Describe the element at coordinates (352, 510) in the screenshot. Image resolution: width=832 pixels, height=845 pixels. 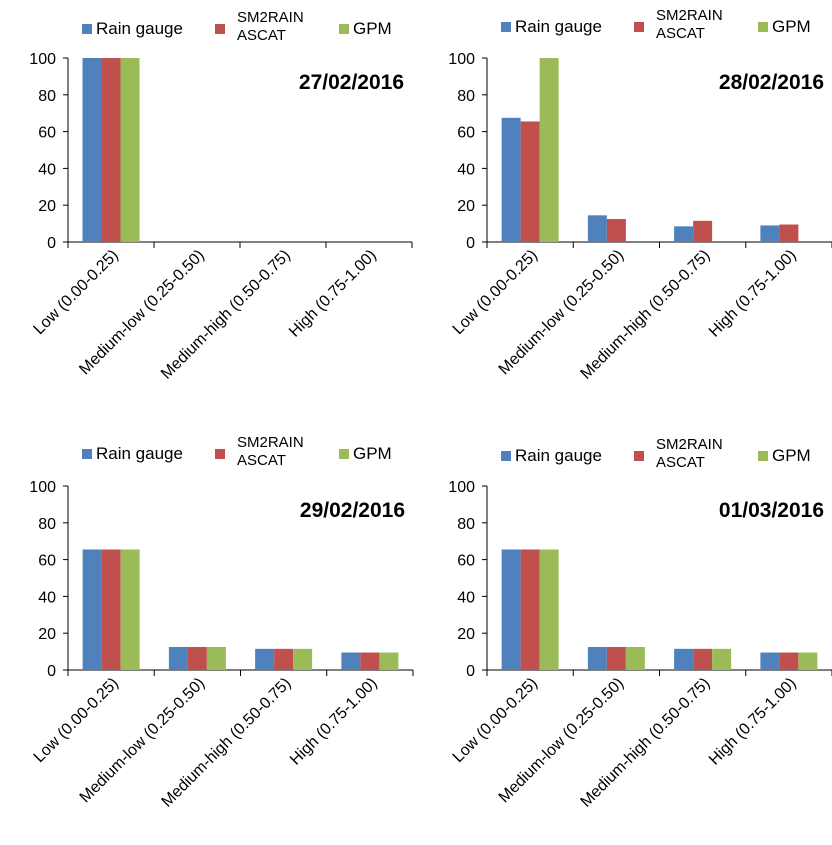
I see `chart-date-title: 29/02/2016` at that location.